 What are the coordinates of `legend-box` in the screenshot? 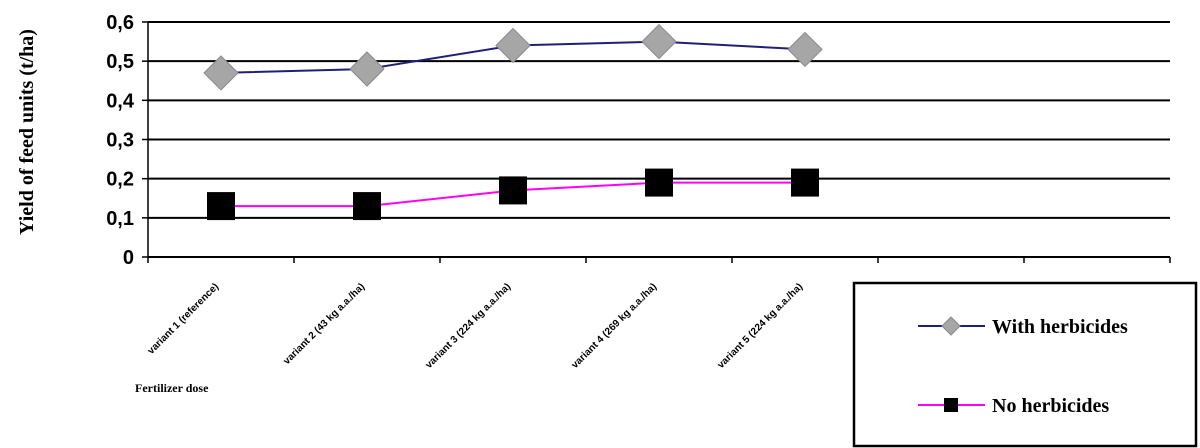 It's located at (1025, 364).